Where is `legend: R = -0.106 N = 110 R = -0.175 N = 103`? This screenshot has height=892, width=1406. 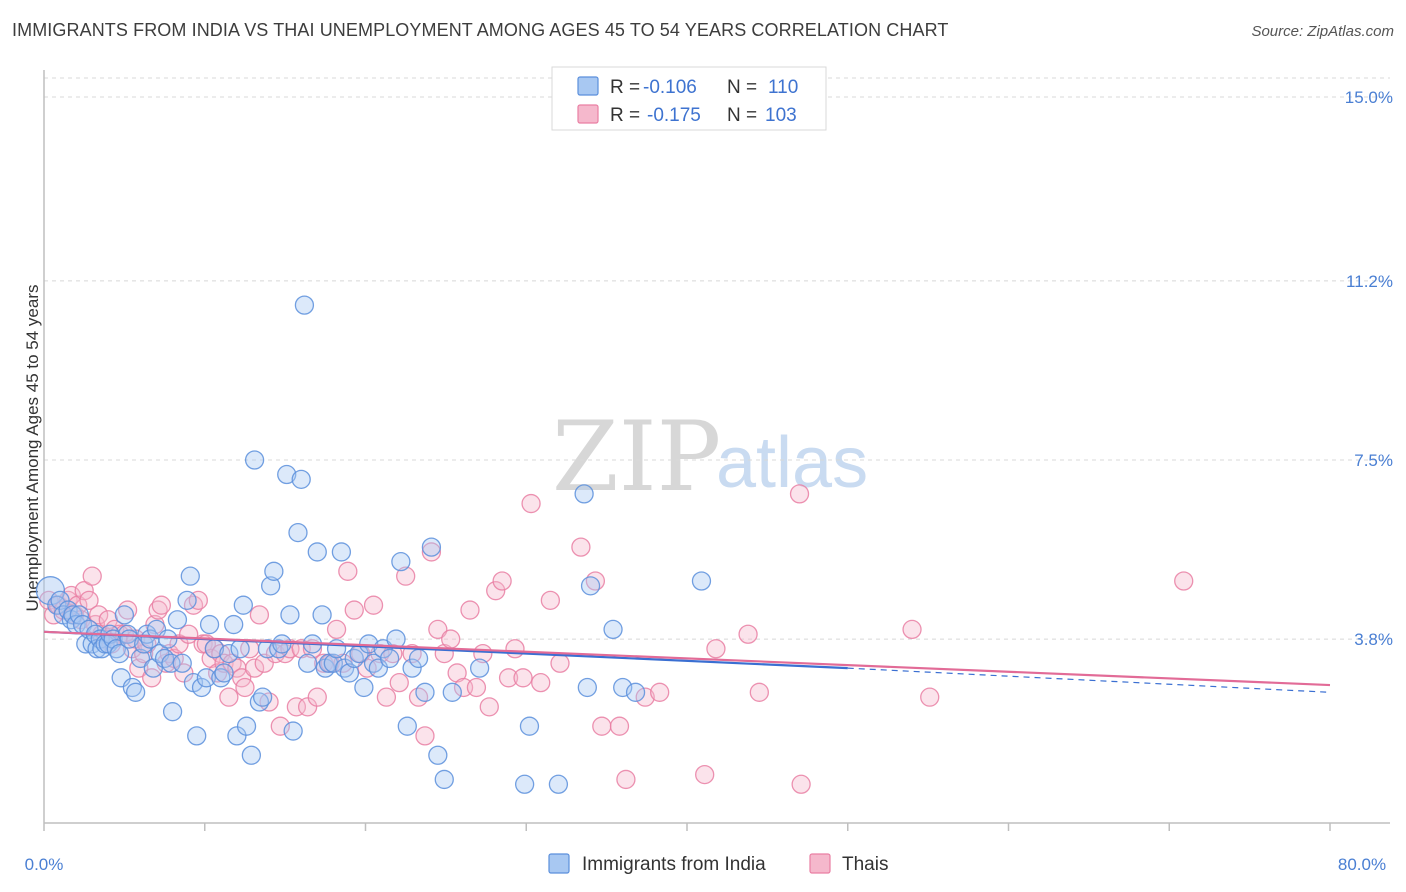 legend: R = -0.106 N = 110 R = -0.175 N = 103 is located at coordinates (689, 98).